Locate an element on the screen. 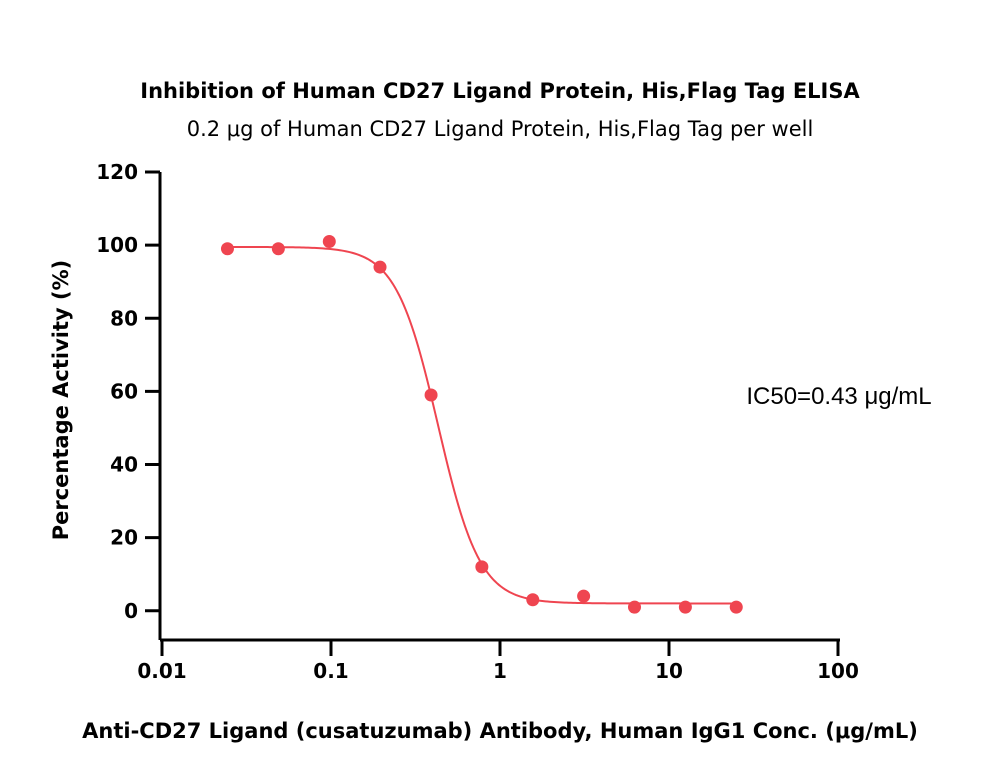 The width and height of the screenshot is (1000, 778). y-axis: 0 20 40 60 80 100 120 is located at coordinates (129, 400).